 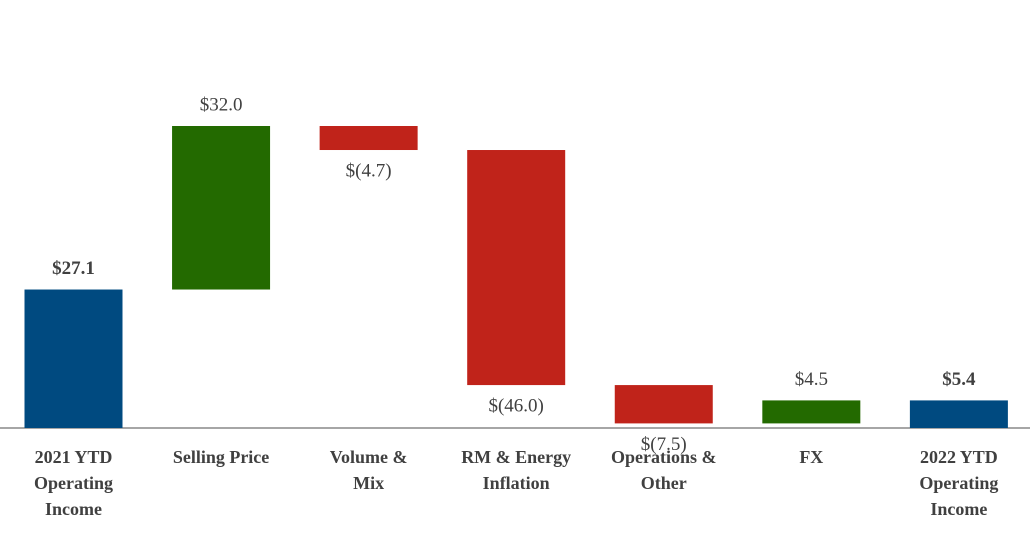 What do you see at coordinates (368, 483) in the screenshot?
I see `x-tick-label: Mix` at bounding box center [368, 483].